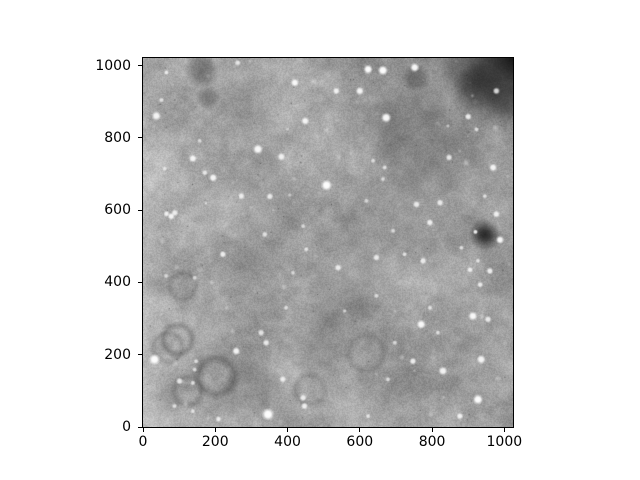 The width and height of the screenshot is (640, 480). What do you see at coordinates (143, 442) in the screenshot?
I see `x-tick-label: 0` at bounding box center [143, 442].